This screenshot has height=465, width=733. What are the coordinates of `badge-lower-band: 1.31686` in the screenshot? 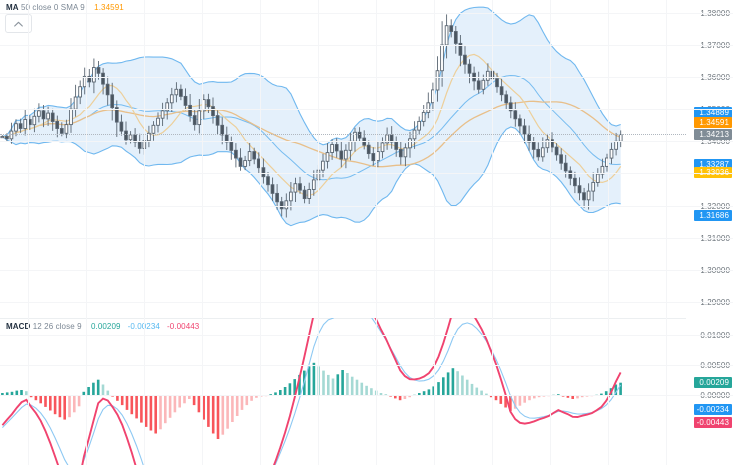 It's located at (713, 216).